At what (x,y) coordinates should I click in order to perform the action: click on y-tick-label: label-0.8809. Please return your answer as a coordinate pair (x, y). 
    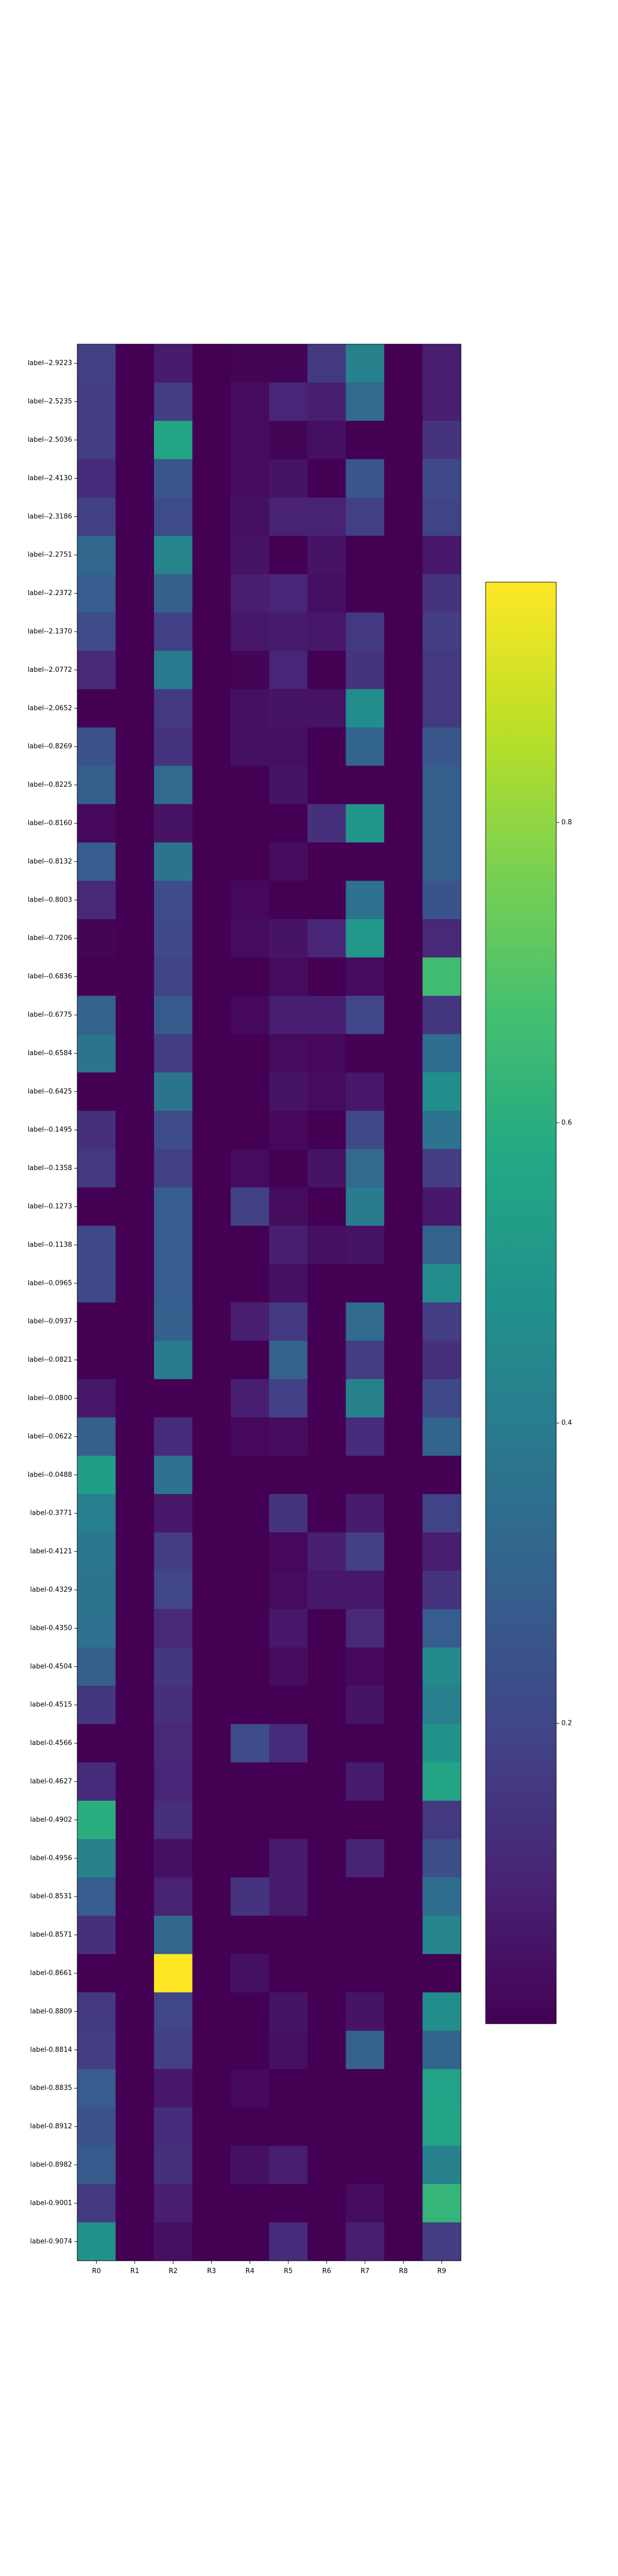
    Looking at the image, I should click on (51, 2011).